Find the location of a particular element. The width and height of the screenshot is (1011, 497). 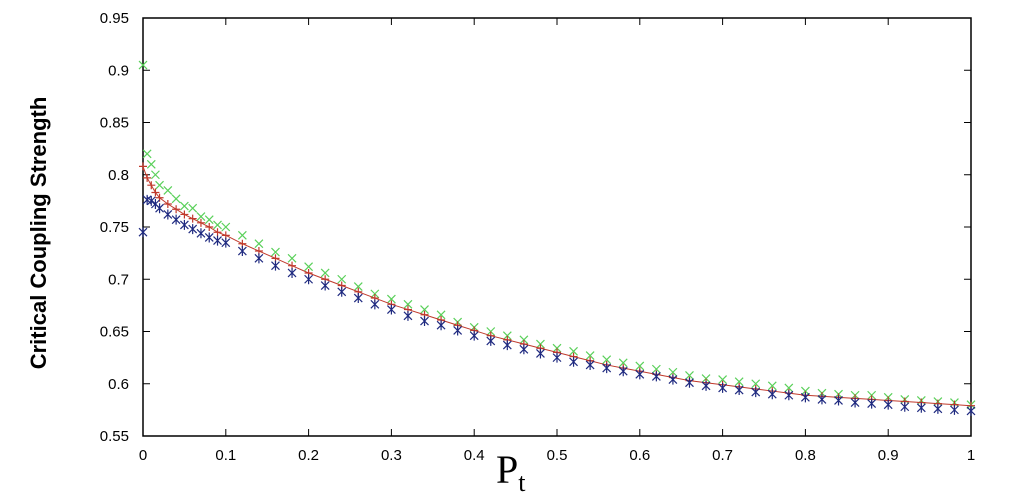

x-tick-label: 0.9 is located at coordinates (888, 455).